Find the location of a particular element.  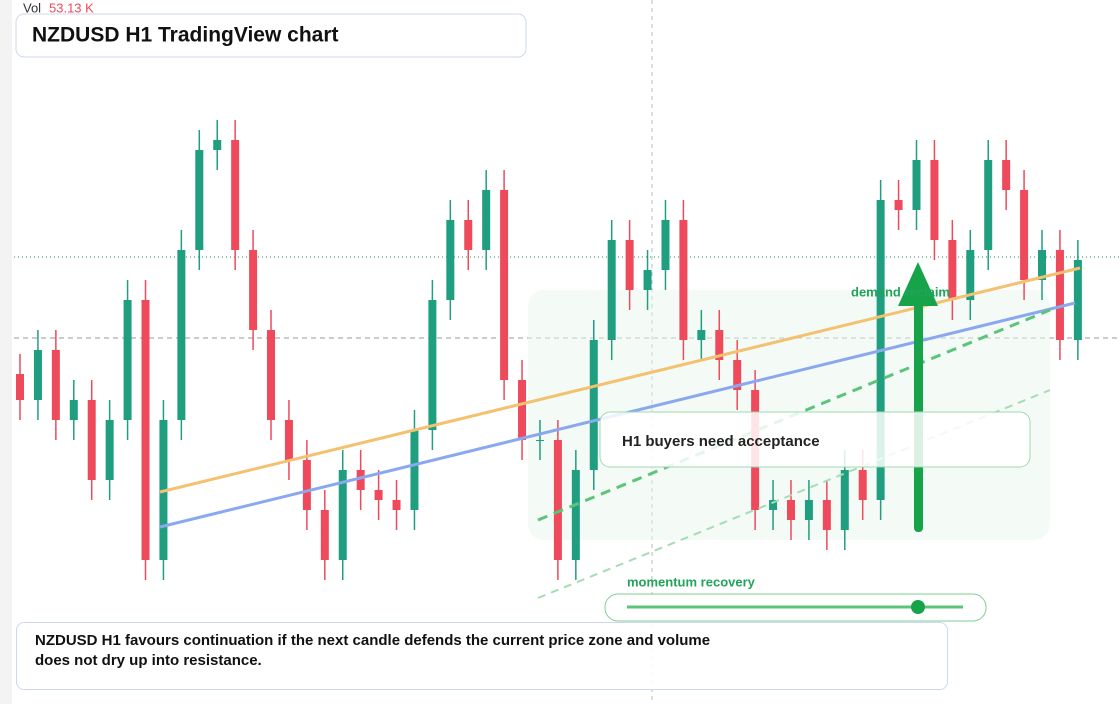

annotation: momentum recovery is located at coordinates (691, 581).